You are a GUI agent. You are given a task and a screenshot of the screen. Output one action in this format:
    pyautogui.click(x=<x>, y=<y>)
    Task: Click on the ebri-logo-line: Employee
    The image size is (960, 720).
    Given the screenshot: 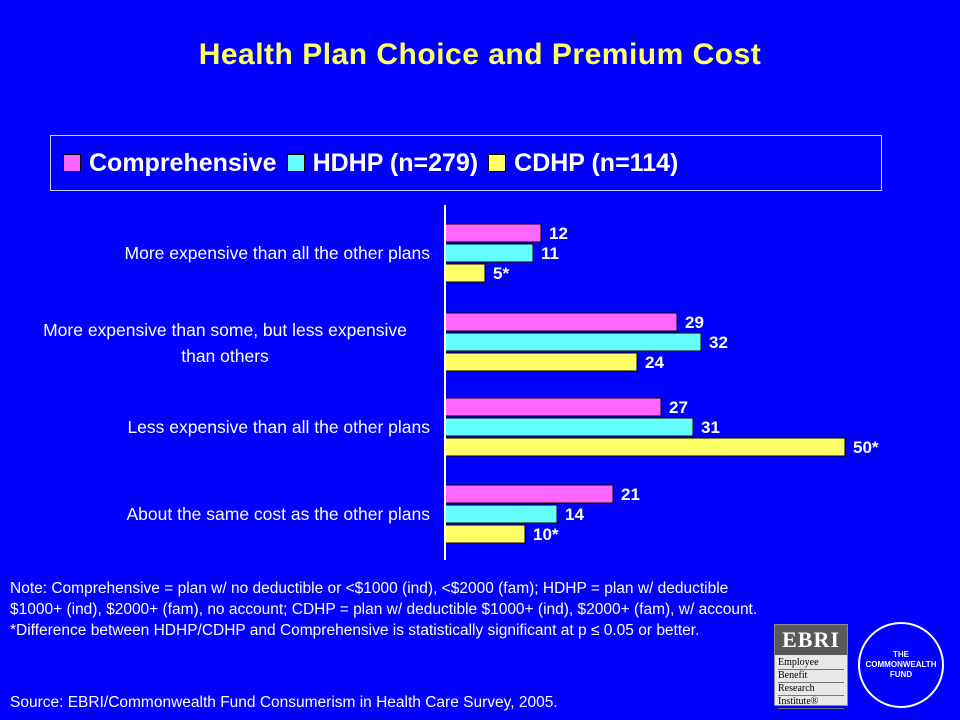 What is the action you would take?
    pyautogui.click(x=811, y=663)
    